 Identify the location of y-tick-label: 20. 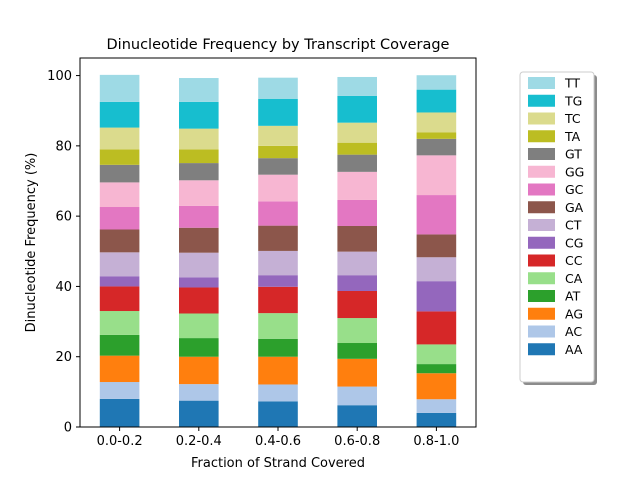
(63, 357).